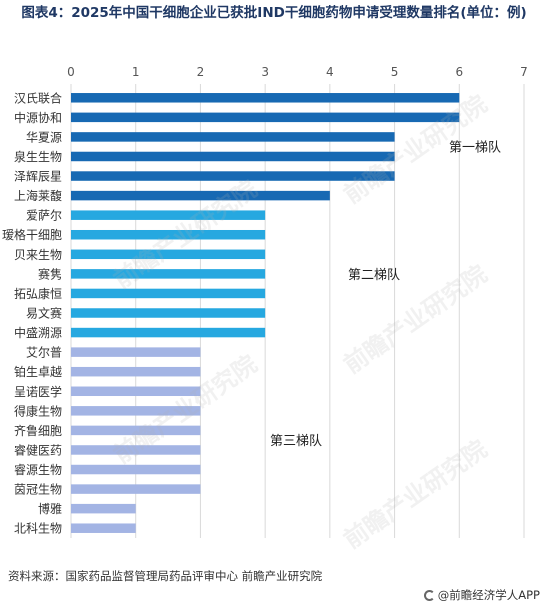 This screenshot has height=608, width=548. What do you see at coordinates (44, 352) in the screenshot?
I see `category-label: 艾尔普` at bounding box center [44, 352].